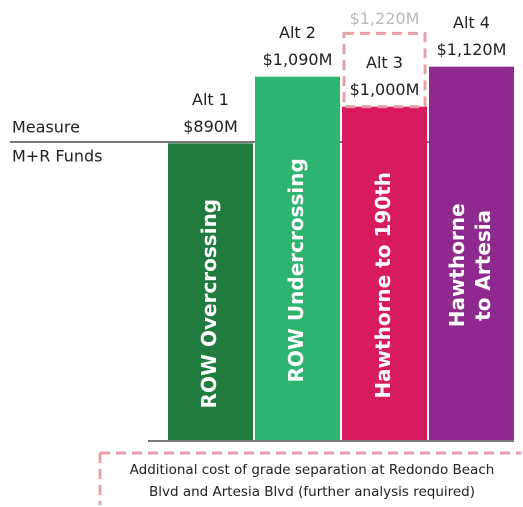 Image resolution: width=523 pixels, height=507 pixels. I want to click on value-label: $1,120M, so click(472, 49).